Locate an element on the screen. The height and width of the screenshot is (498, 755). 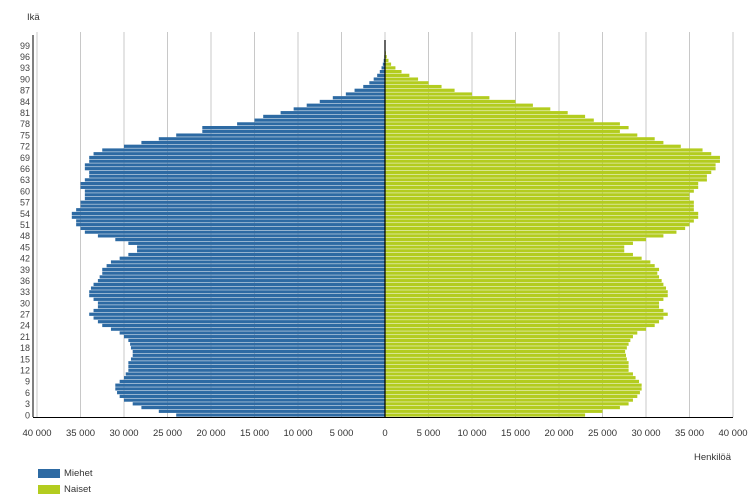
x-tick-label: 40 000 is located at coordinates (732, 433).